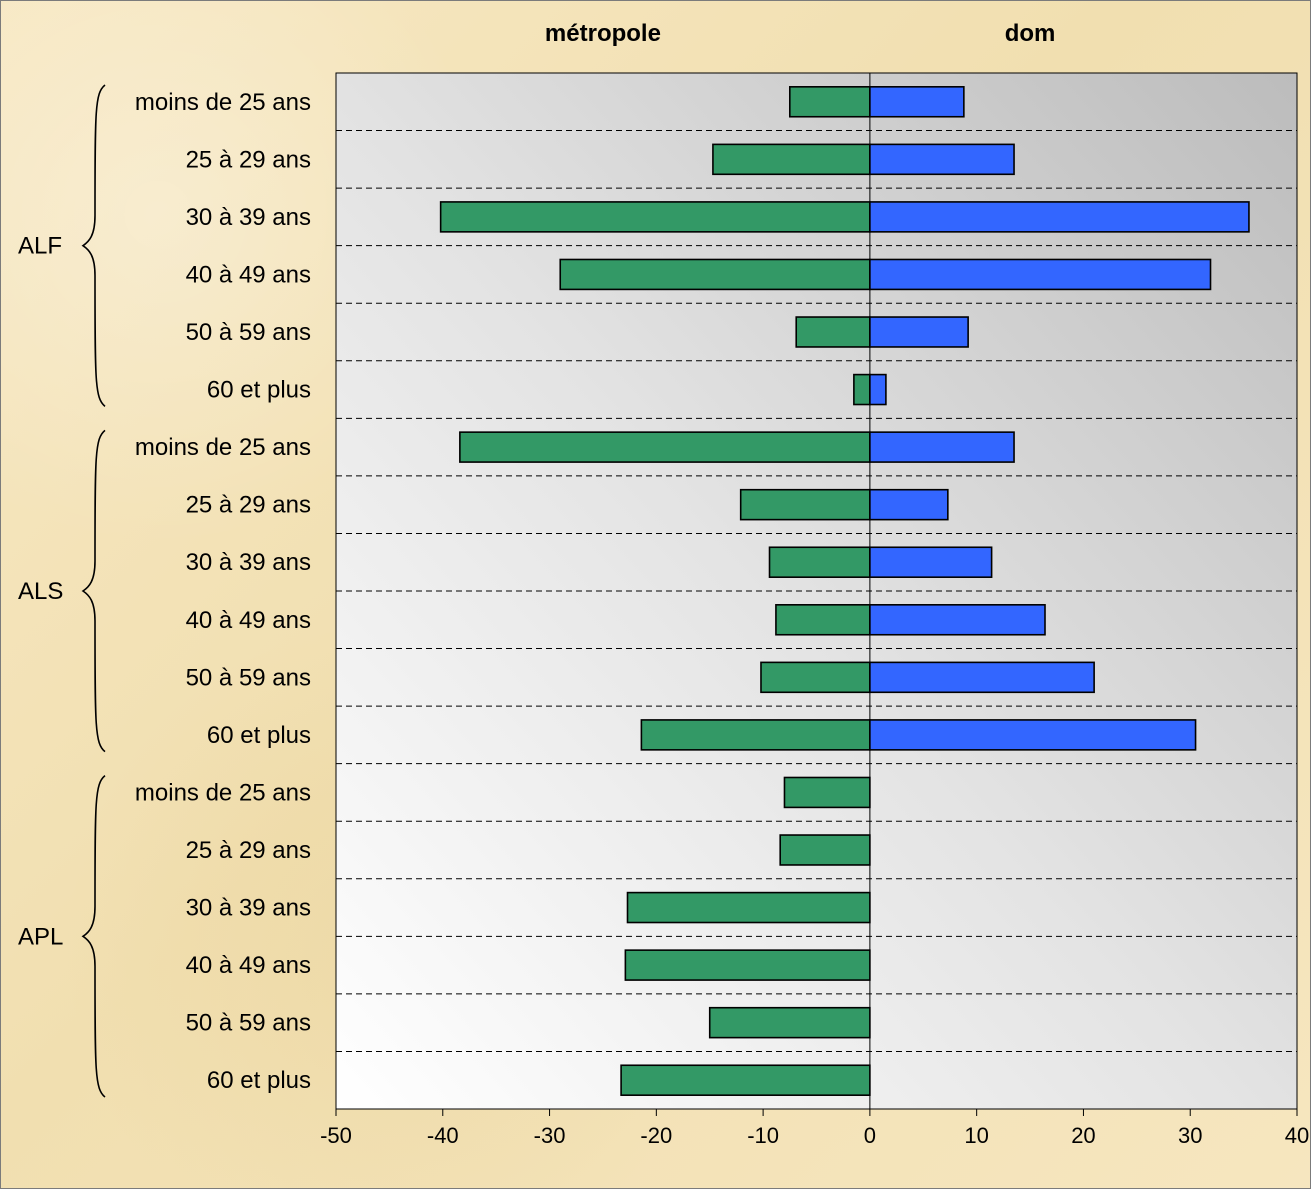 The width and height of the screenshot is (1311, 1189). I want to click on dom-header: dom, so click(1030, 33).